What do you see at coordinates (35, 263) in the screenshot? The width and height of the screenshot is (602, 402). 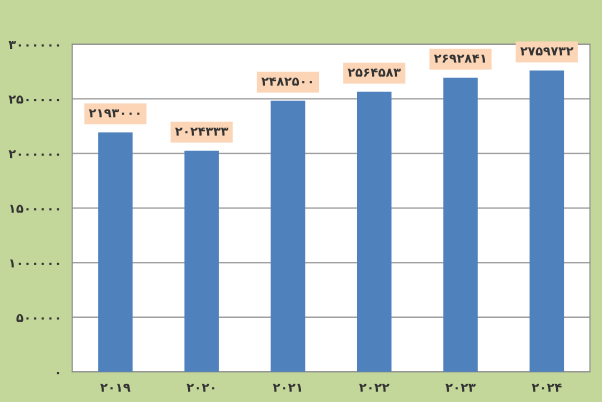 I see `y-tick-label: ۱۰۰۰۰۰۰` at bounding box center [35, 263].